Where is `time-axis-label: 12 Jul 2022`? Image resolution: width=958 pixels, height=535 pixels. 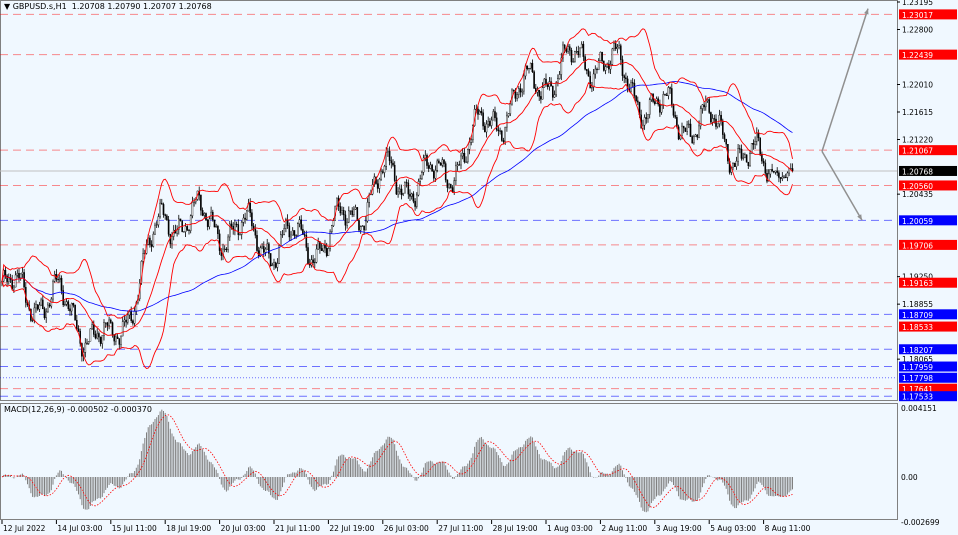
time-axis-label: 12 Jul 2022 is located at coordinates (24, 528).